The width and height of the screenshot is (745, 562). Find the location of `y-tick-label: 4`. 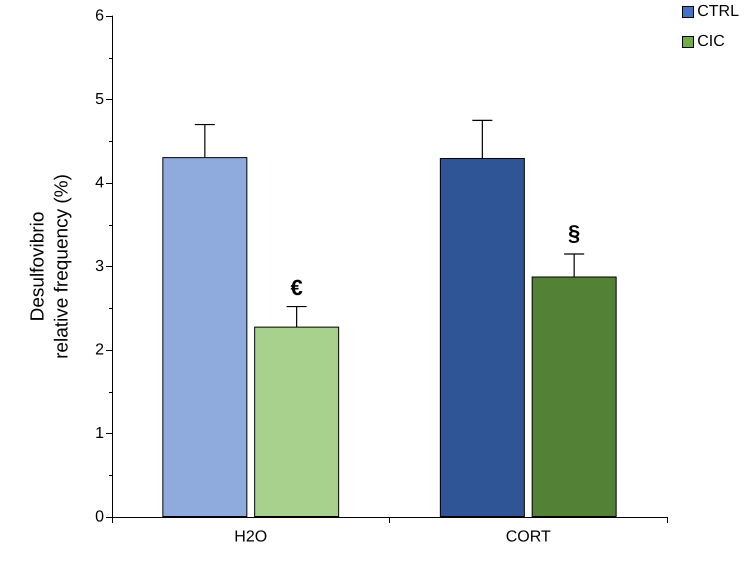

y-tick-label: 4 is located at coordinates (99, 183).